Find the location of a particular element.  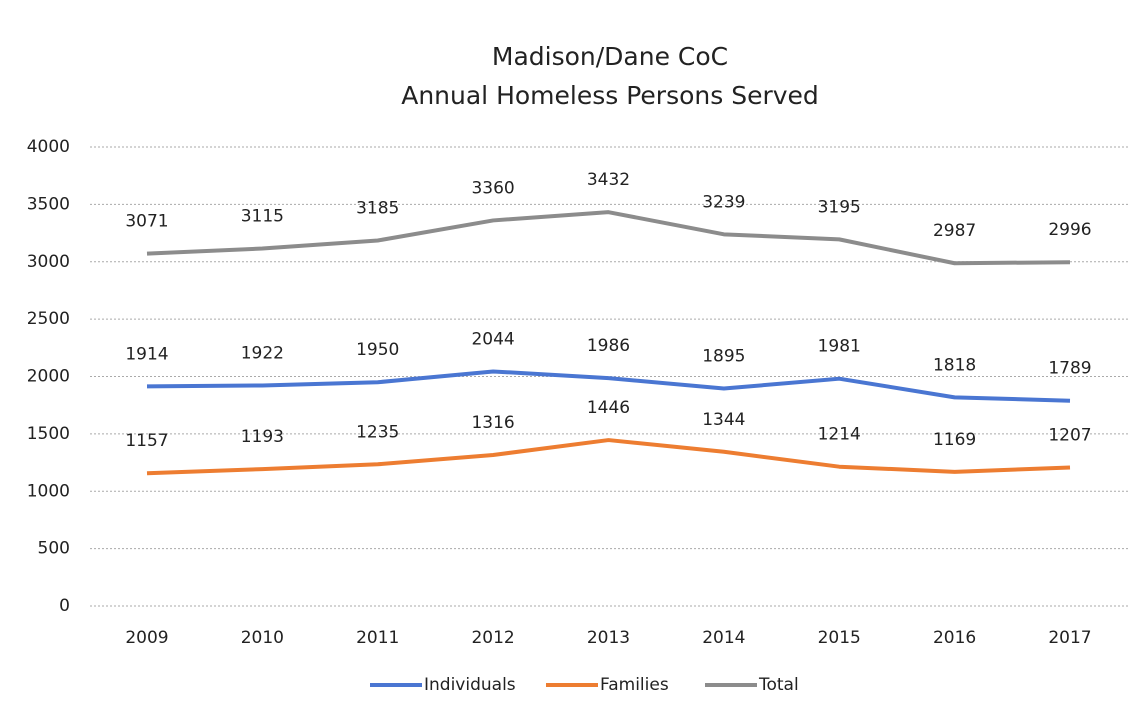

data-label: 1922 is located at coordinates (262, 353).